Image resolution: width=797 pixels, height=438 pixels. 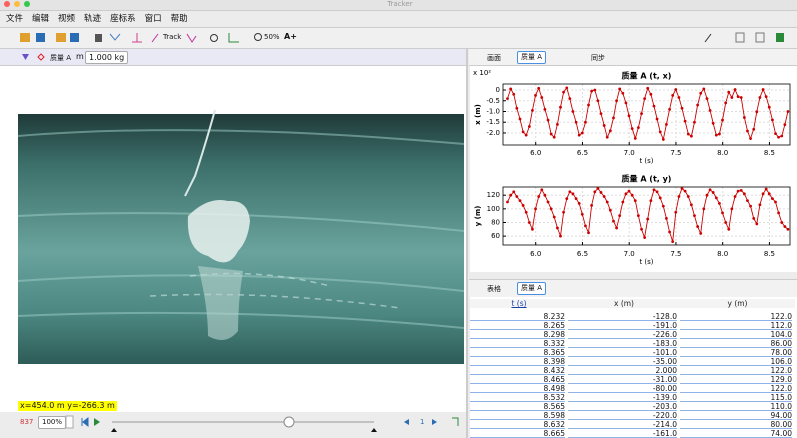 What do you see at coordinates (736, 415) in the screenshot?
I see `table-cell: 94.00` at bounding box center [736, 415].